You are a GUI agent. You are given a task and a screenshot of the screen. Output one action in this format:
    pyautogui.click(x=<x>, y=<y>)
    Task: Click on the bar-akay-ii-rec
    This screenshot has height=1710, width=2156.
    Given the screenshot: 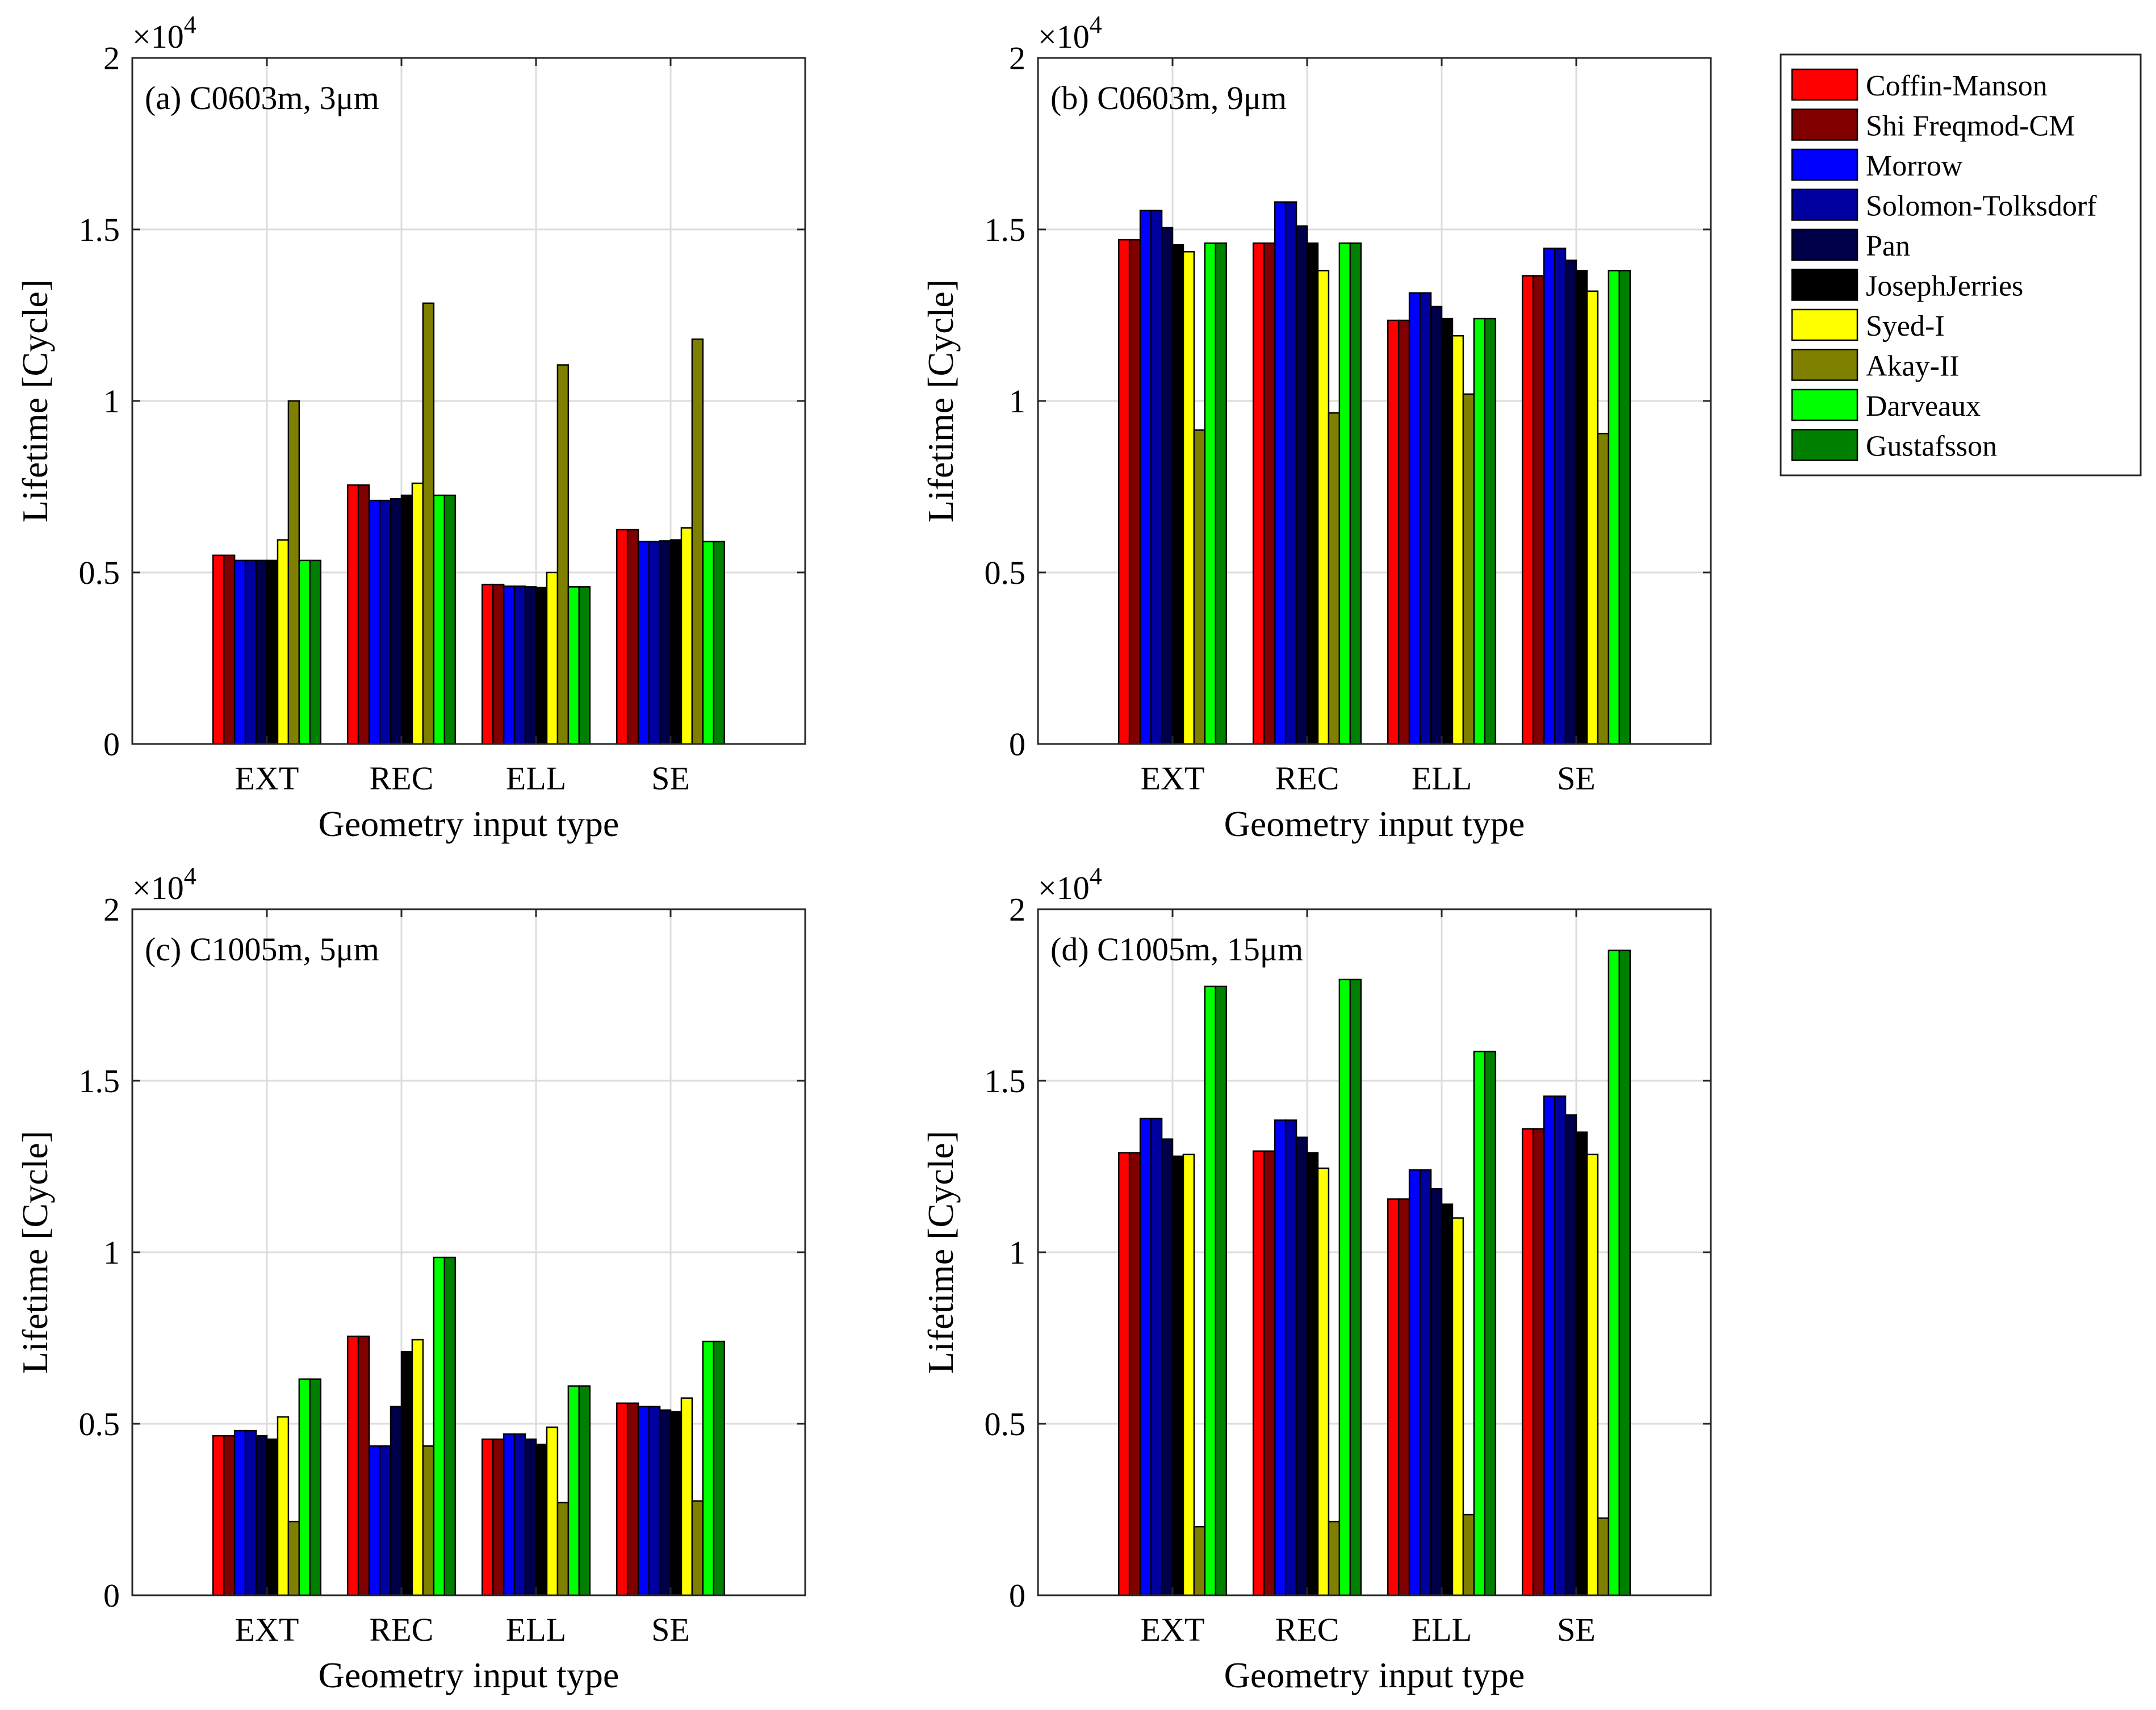 What is the action you would take?
    pyautogui.click(x=429, y=523)
    